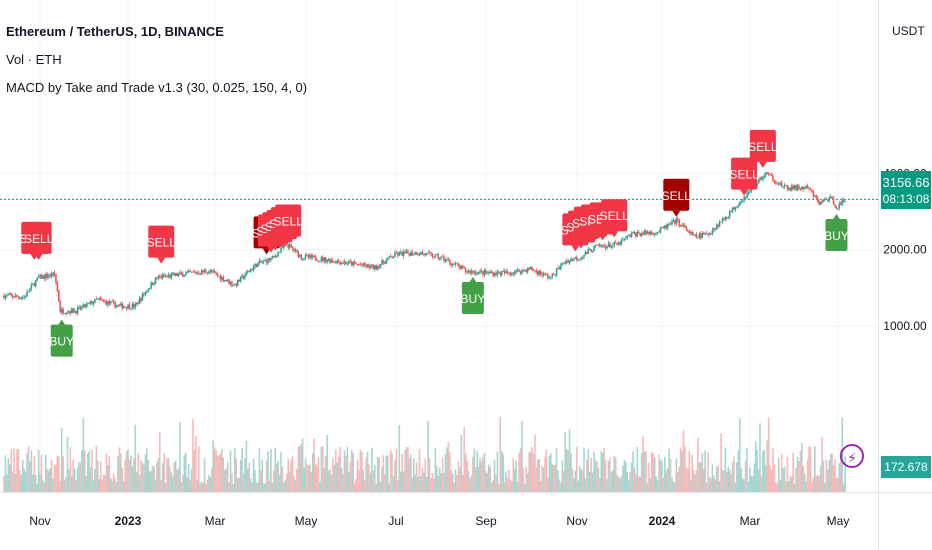 The height and width of the screenshot is (550, 932). What do you see at coordinates (34, 59) in the screenshot?
I see `volume-legend: Vol · ETH` at bounding box center [34, 59].